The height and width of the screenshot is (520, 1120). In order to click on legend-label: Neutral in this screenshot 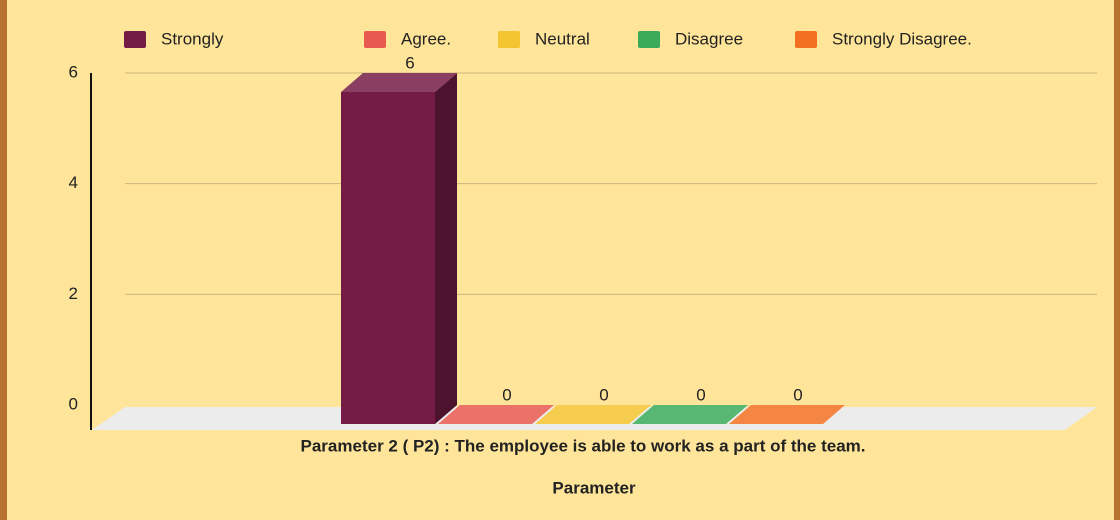, I will do `click(562, 38)`.